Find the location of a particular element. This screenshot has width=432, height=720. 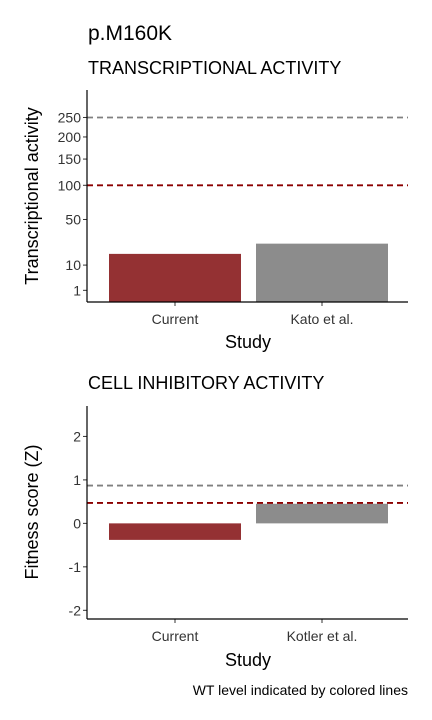

y-tick-label-5: 200 is located at coordinates (70, 137).